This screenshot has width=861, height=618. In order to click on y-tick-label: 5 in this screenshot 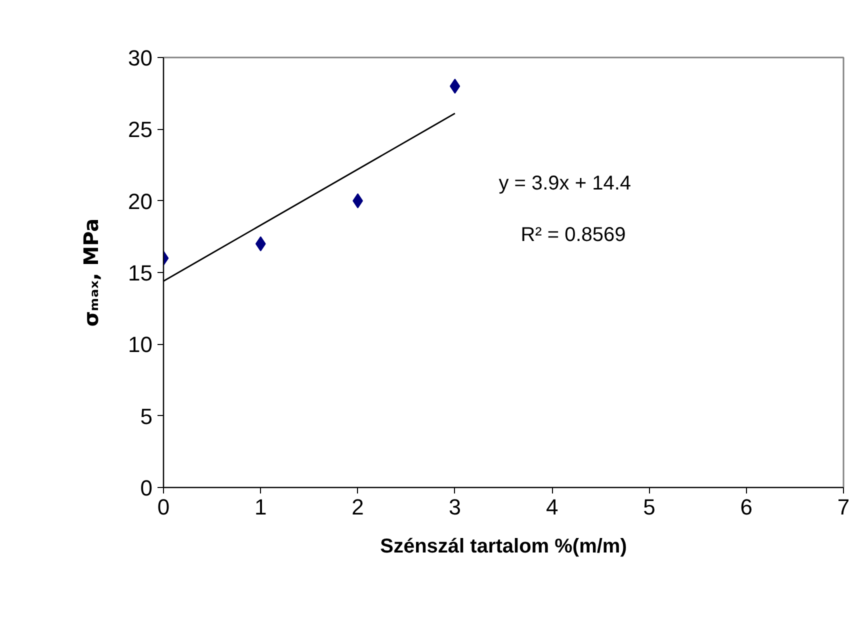, I will do `click(146, 416)`.